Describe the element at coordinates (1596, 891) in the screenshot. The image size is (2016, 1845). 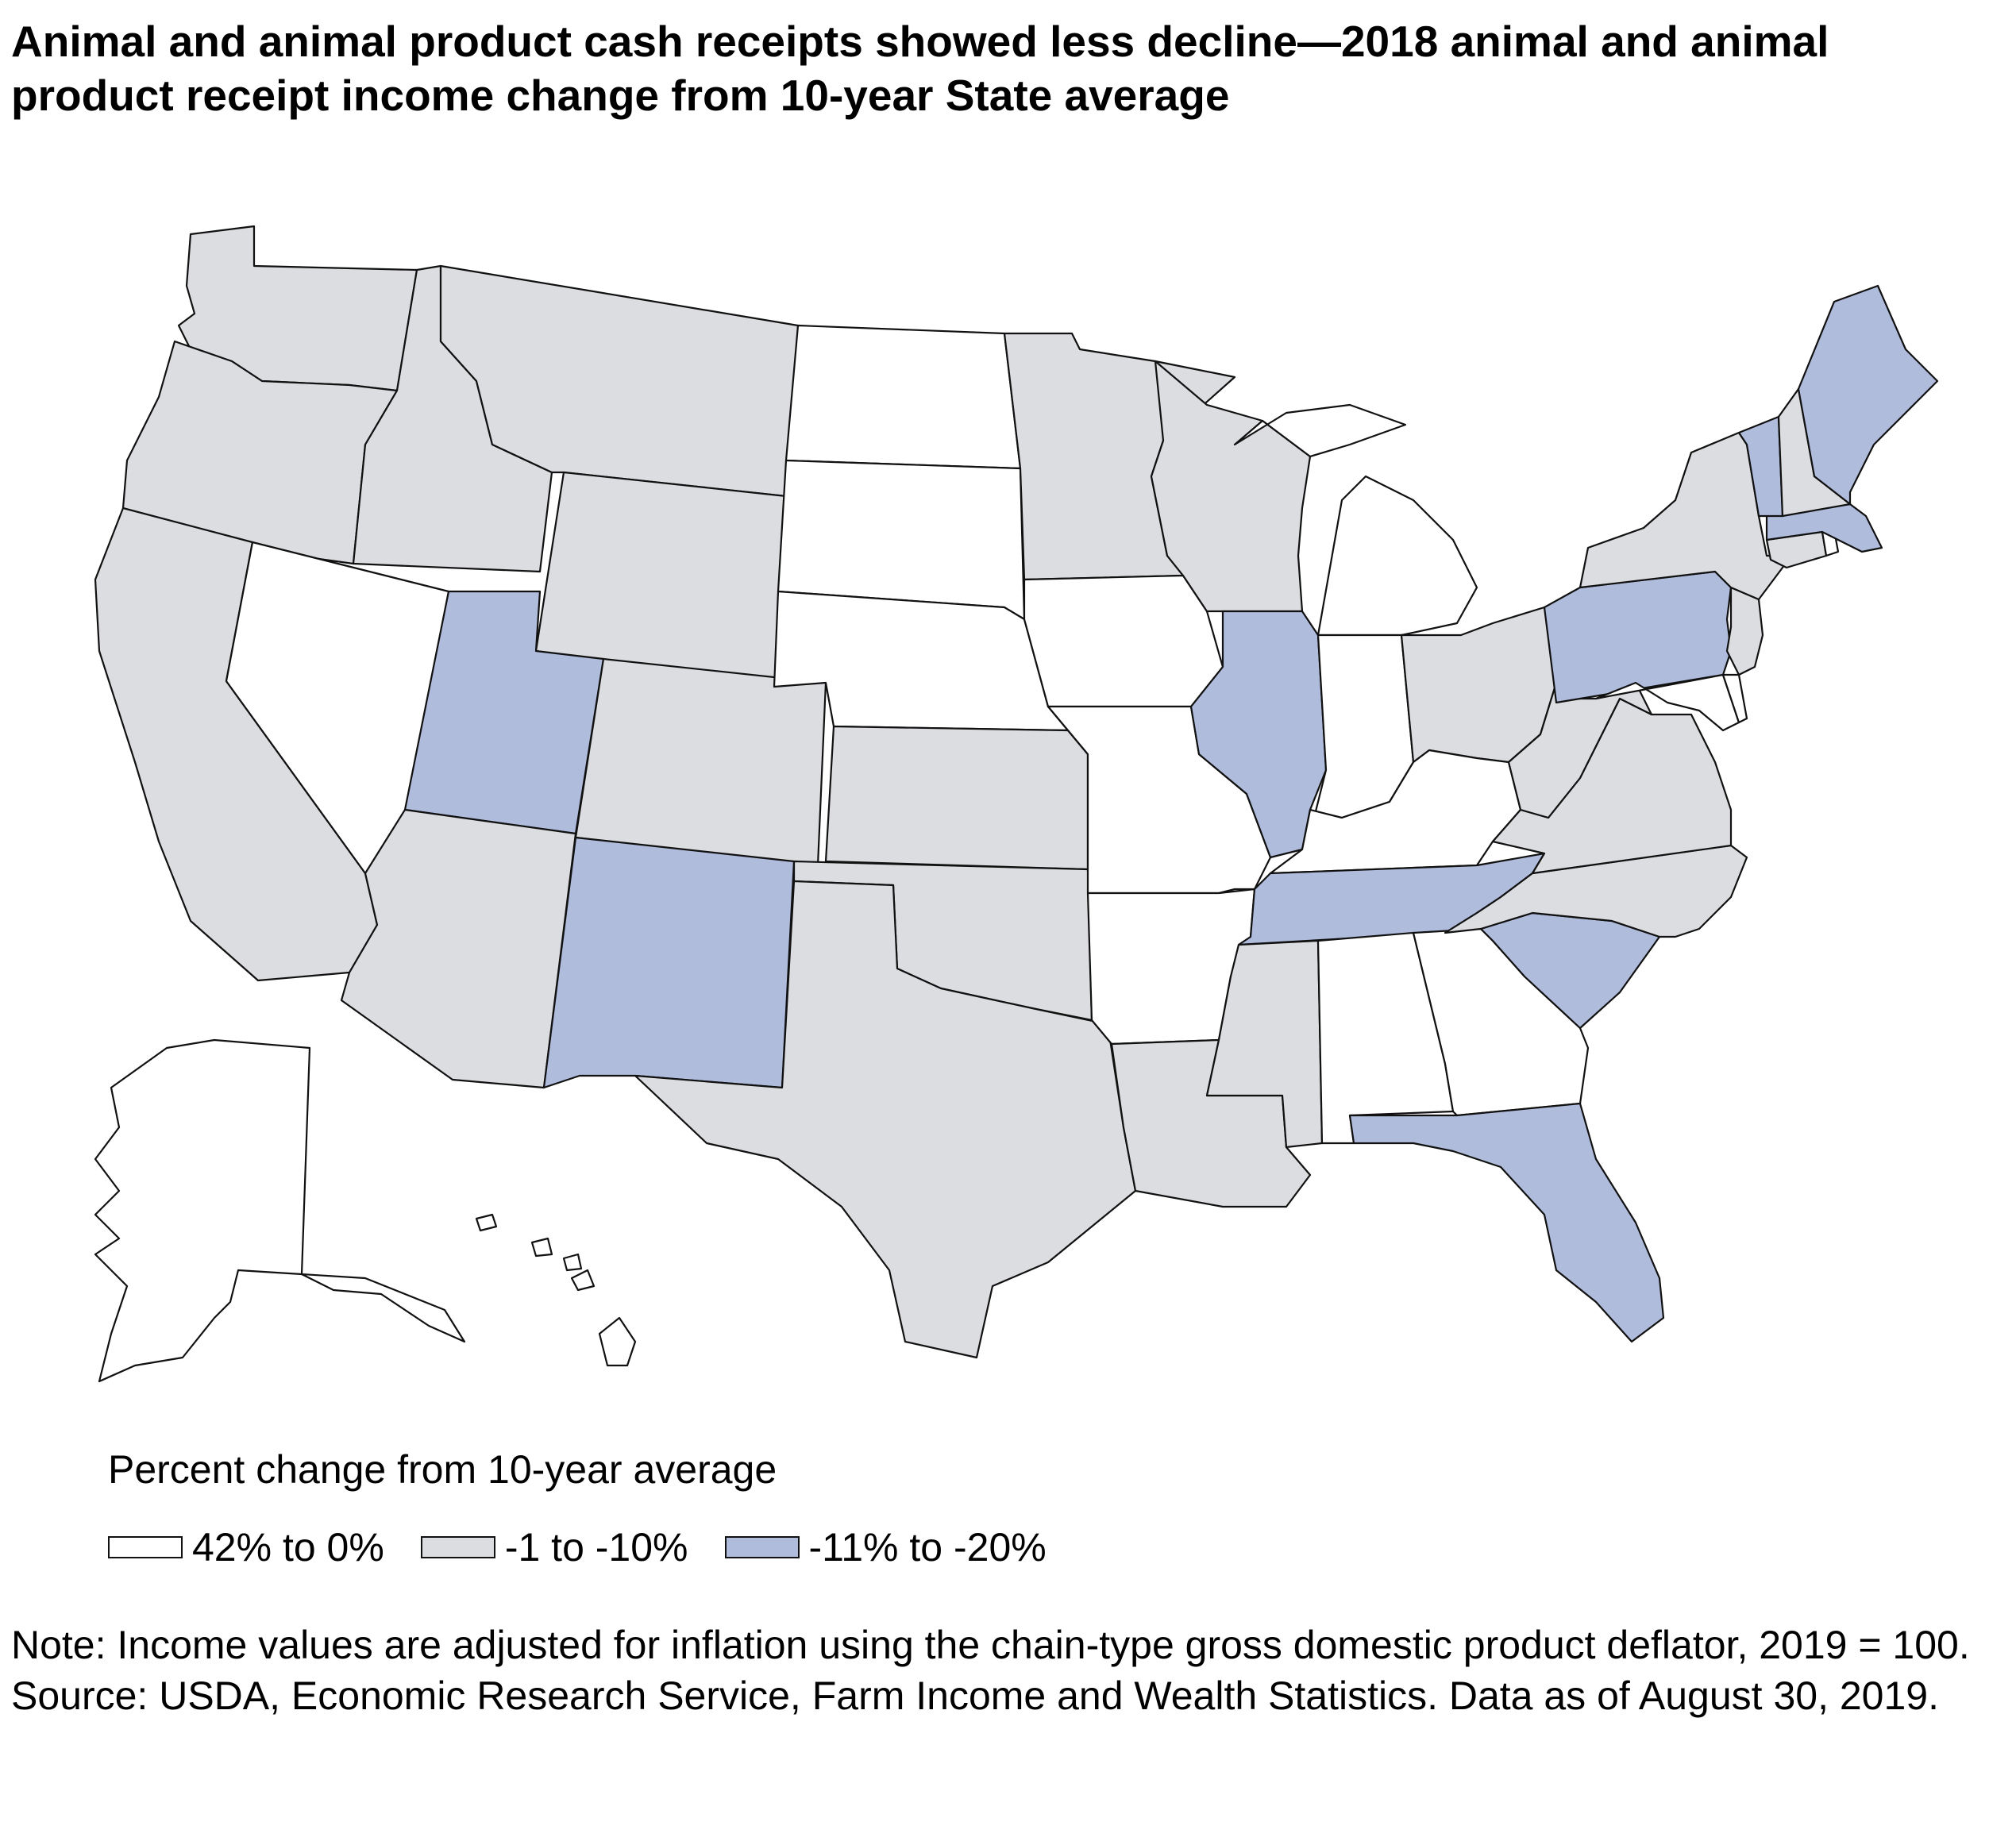
I see `state-nc` at that location.